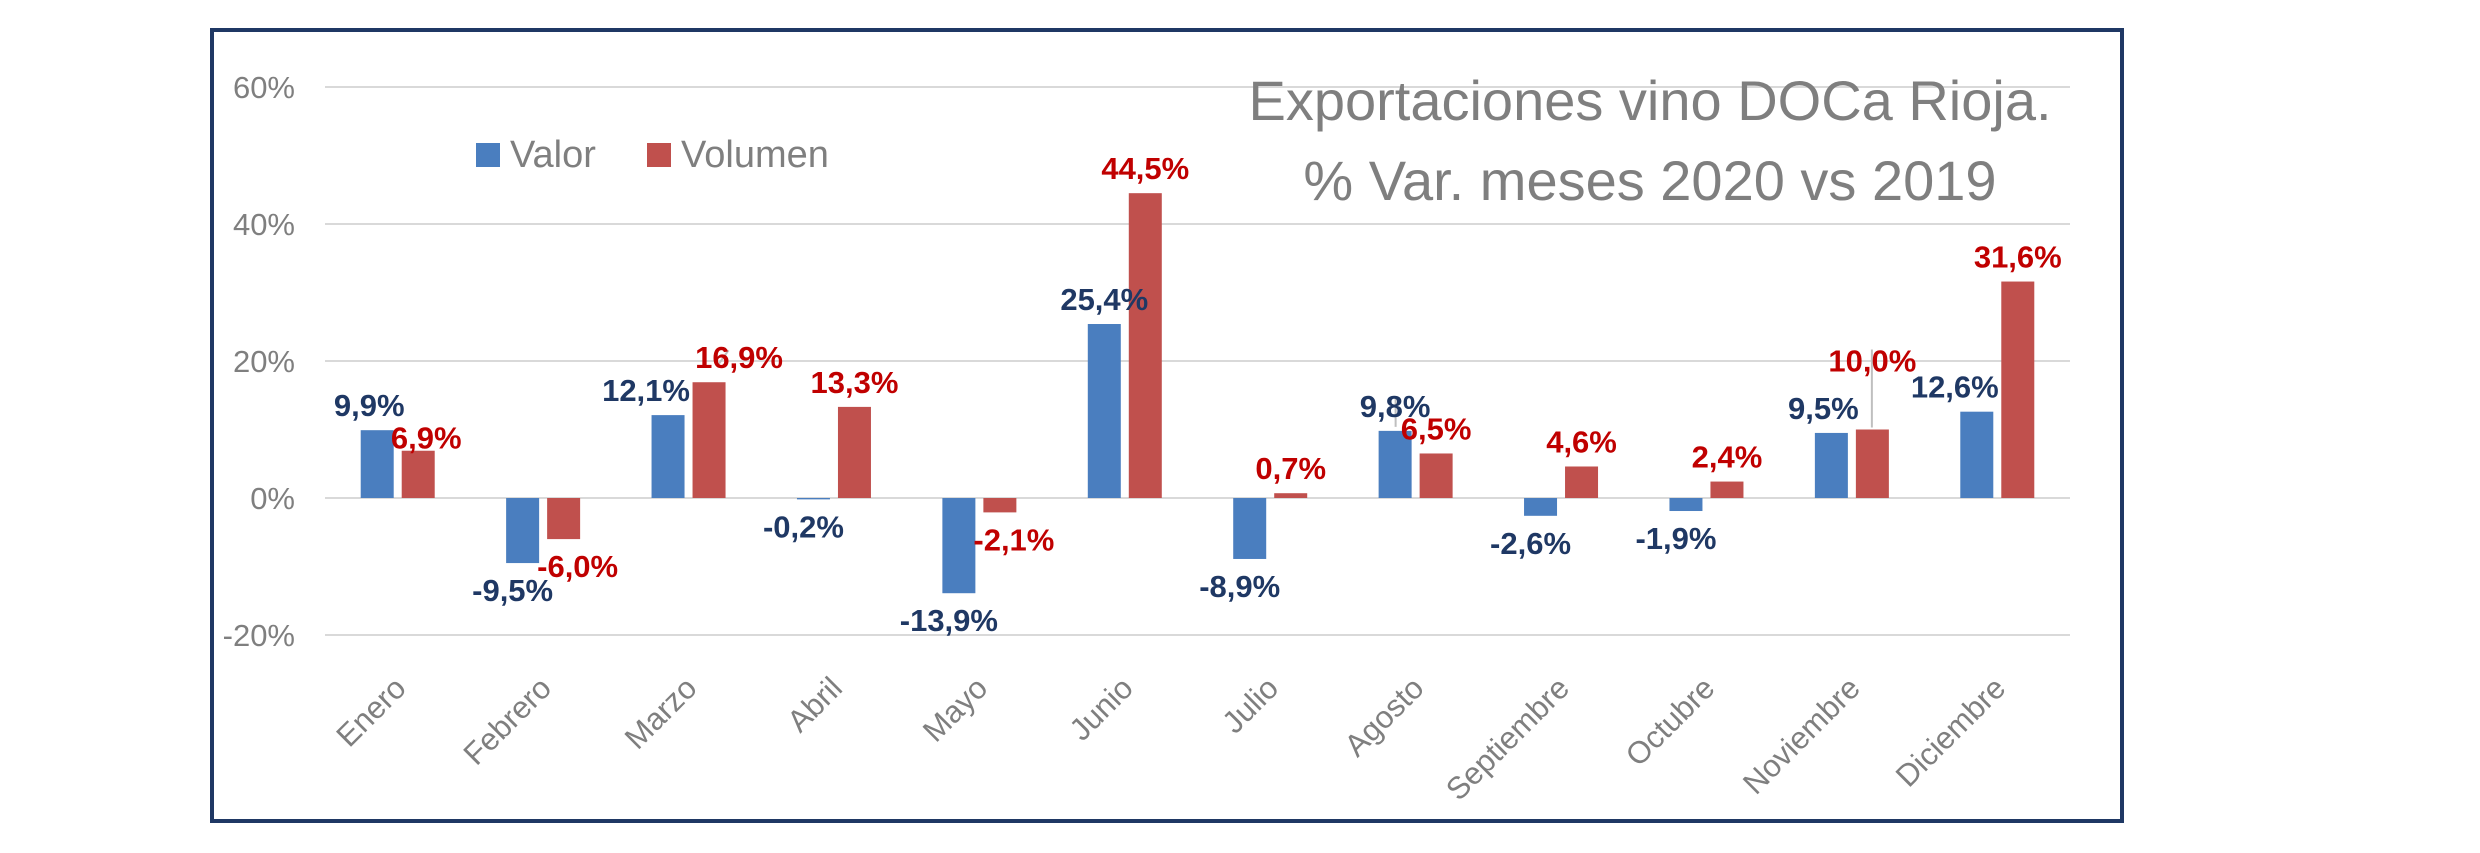  I want to click on category-label-diciembre: Diciembre, so click(1950, 731).